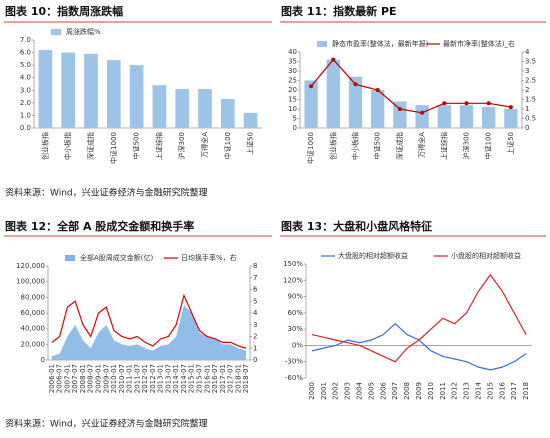  I want to click on y-tick-label: 2.0, so click(25, 103).